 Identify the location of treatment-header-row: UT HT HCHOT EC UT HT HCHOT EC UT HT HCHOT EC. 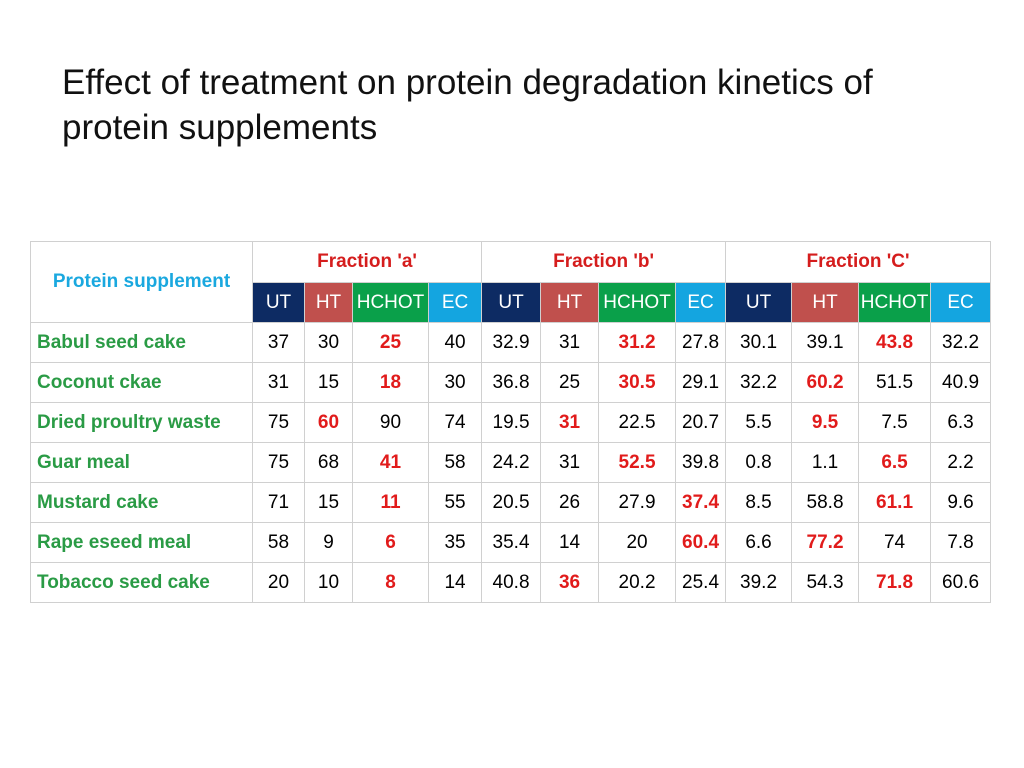
(511, 302).